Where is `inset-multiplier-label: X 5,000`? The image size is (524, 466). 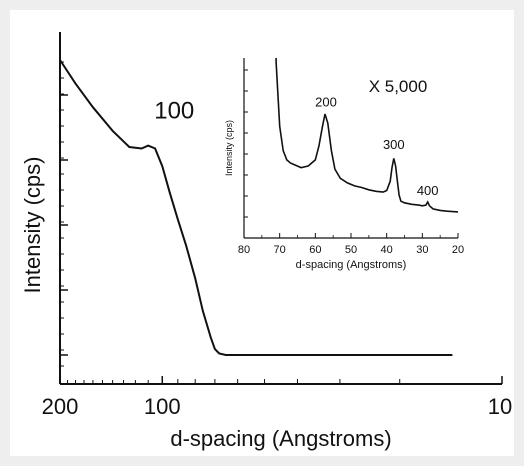 inset-multiplier-label: X 5,000 is located at coordinates (398, 86).